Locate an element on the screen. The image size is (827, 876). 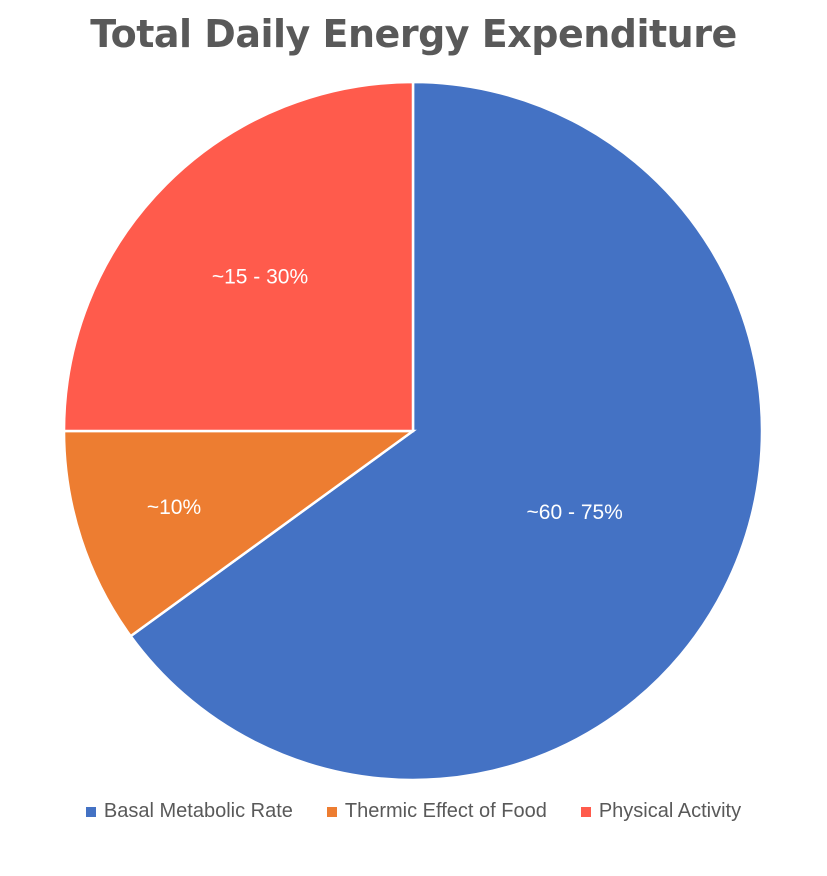
legend-label: Basal Metabolic Rate is located at coordinates (198, 811).